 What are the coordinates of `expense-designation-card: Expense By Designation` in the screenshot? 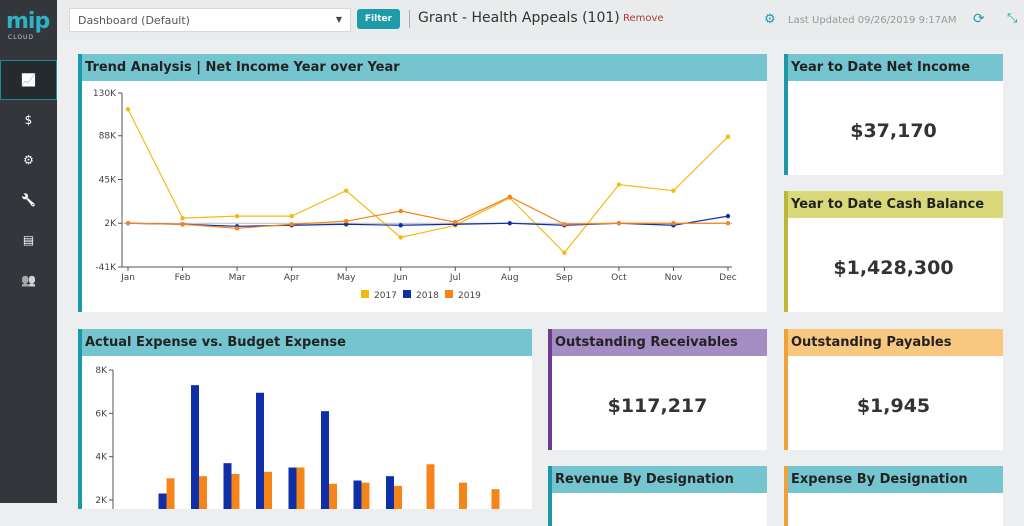 It's located at (893, 496).